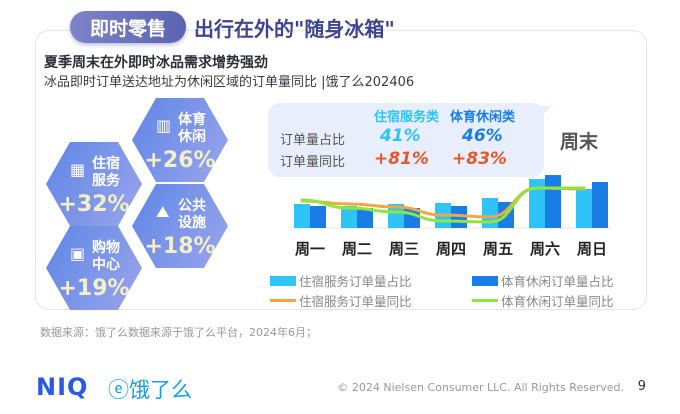 This screenshot has height=414, width=680. Describe the element at coordinates (313, 140) in the screenshot. I see `callout-row1: 订单量占比` at that location.